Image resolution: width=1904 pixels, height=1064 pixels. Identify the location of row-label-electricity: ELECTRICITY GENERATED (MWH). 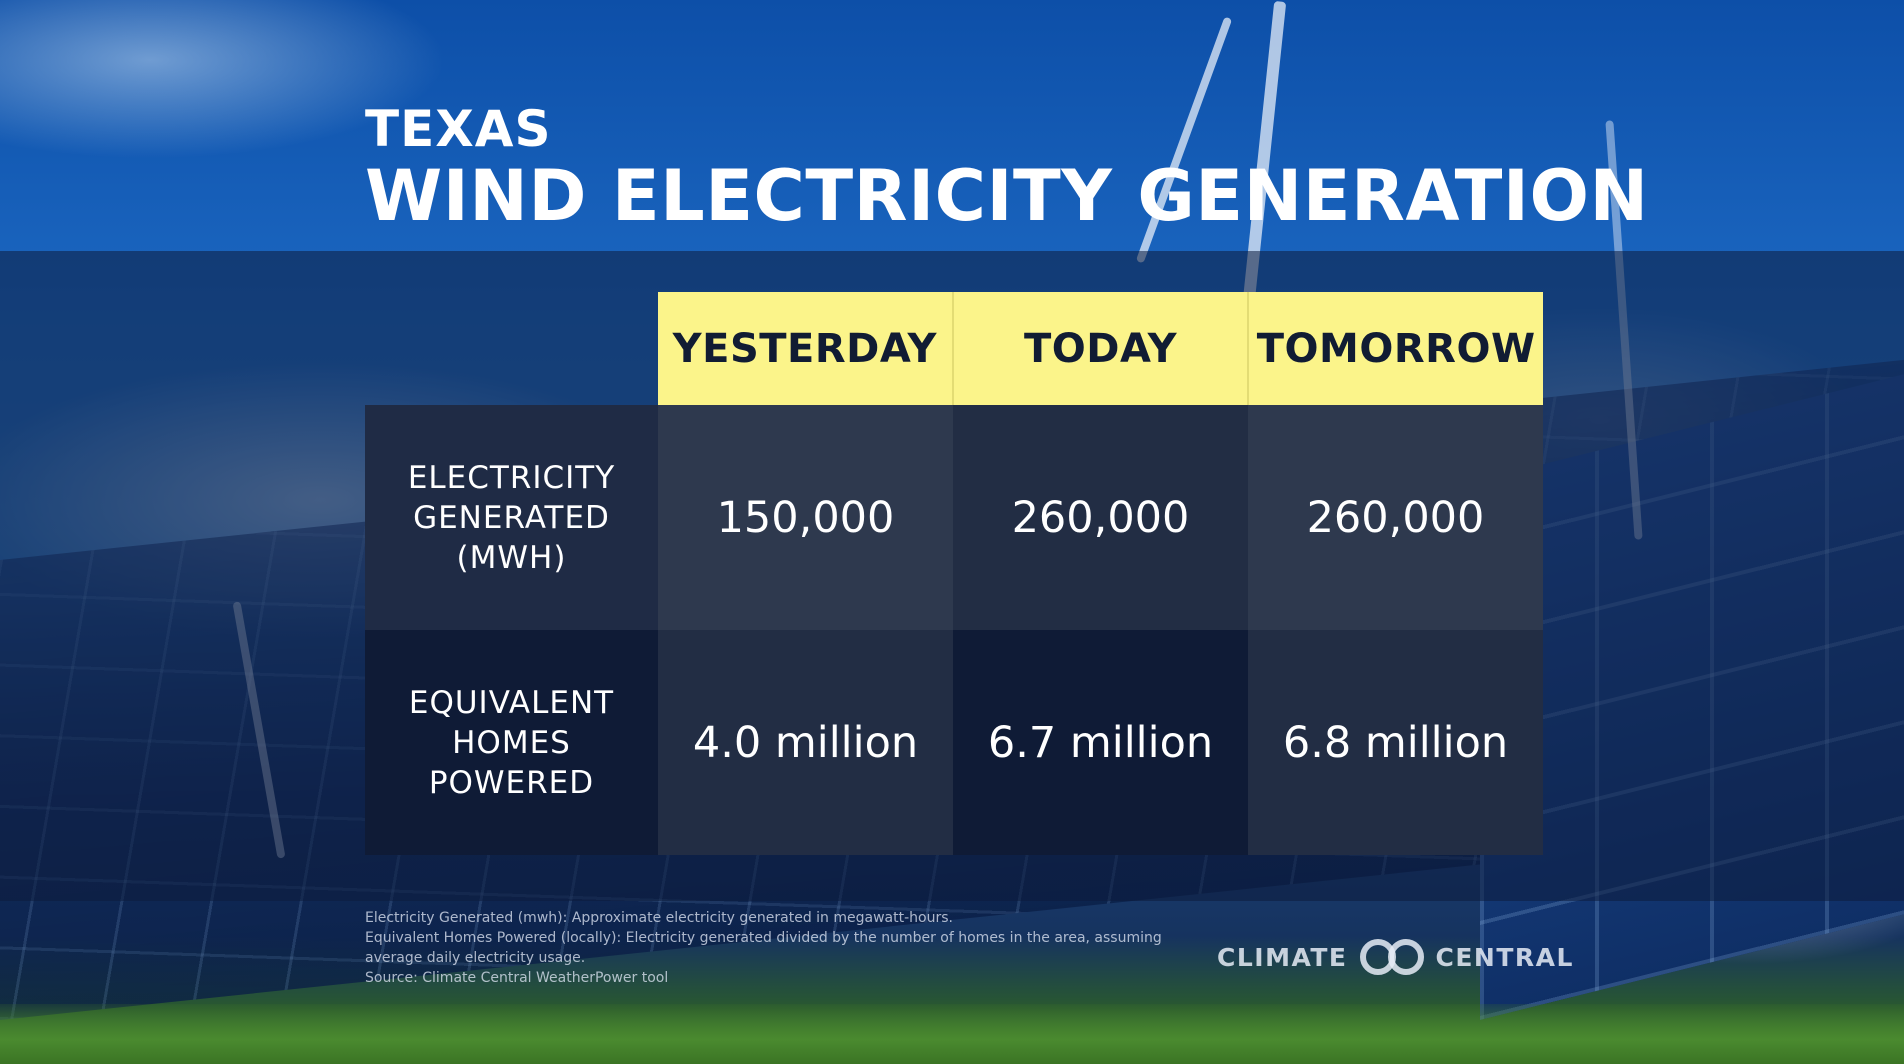
(511, 517).